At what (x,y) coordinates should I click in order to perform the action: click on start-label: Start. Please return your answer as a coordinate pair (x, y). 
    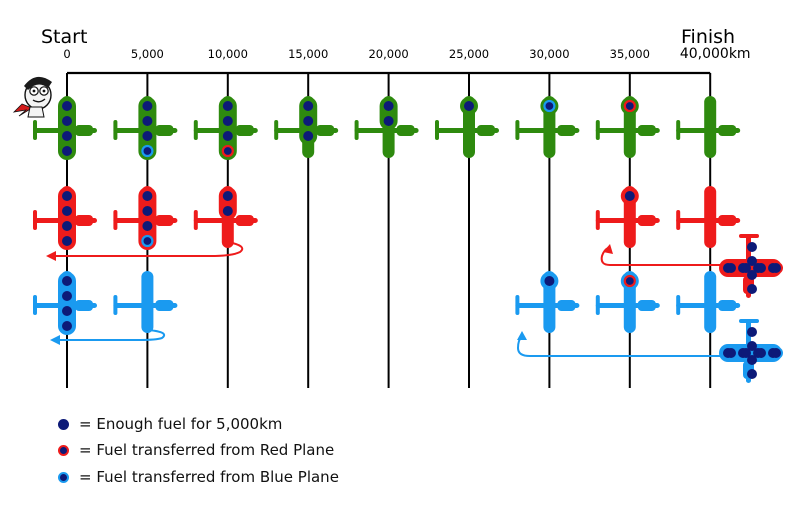
    Looking at the image, I should click on (64, 37).